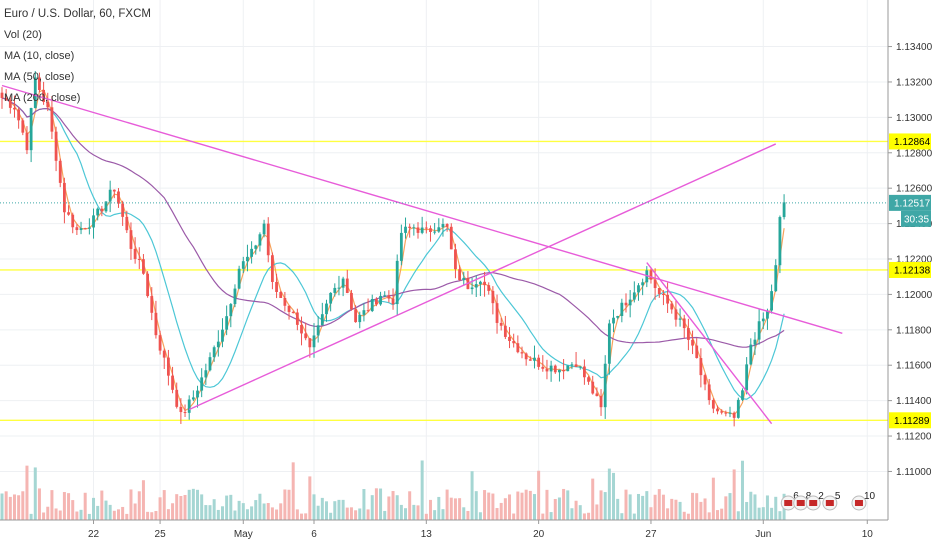  I want to click on time-tick-label: 25, so click(161, 534).